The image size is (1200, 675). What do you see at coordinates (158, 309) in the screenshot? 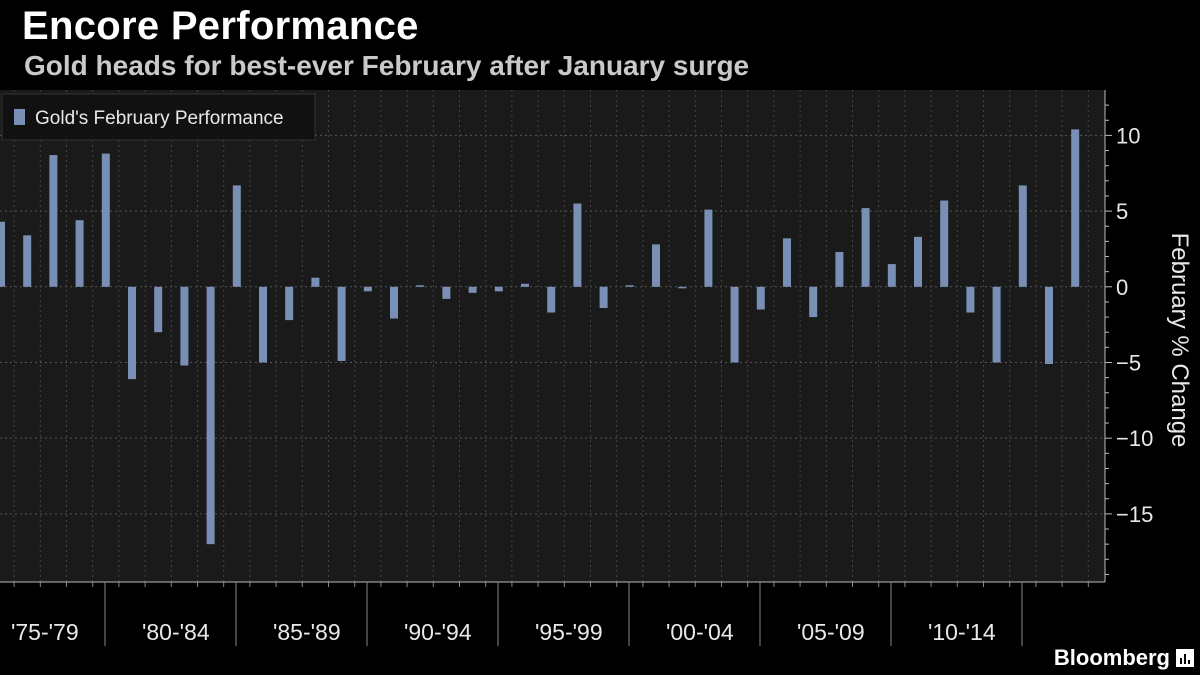
I see `bar-1981` at bounding box center [158, 309].